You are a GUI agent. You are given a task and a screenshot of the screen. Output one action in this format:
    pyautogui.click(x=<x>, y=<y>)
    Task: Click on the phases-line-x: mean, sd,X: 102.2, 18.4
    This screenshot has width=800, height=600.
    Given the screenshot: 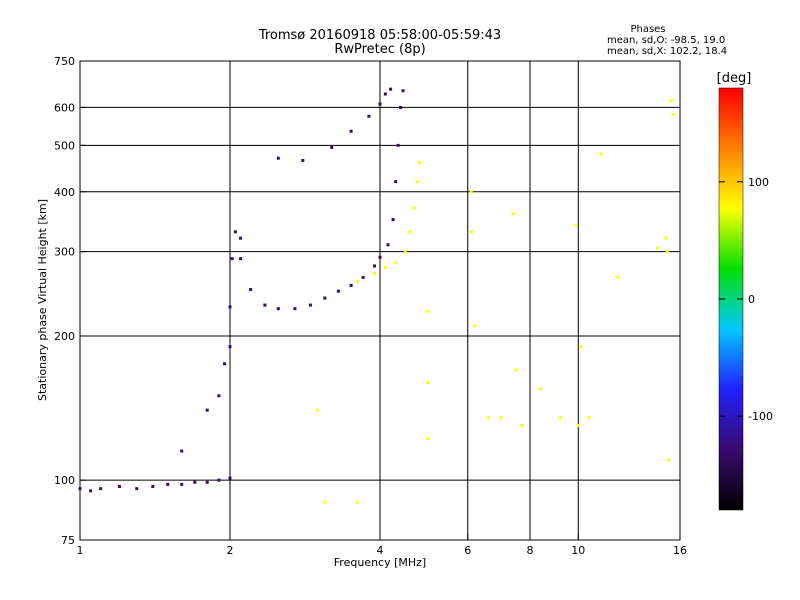 What is the action you would take?
    pyautogui.click(x=667, y=51)
    